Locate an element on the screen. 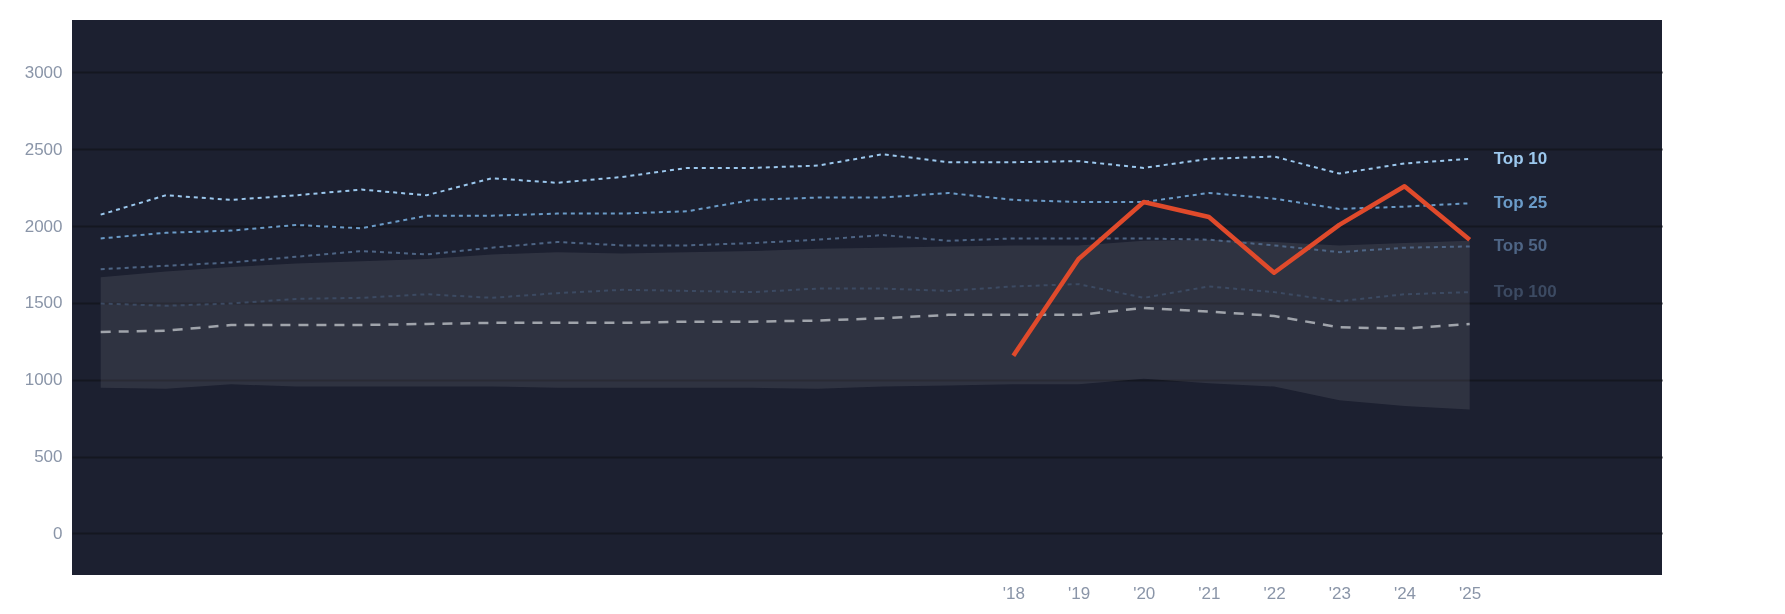 This screenshot has width=1785, height=614. x-tick-label: '21 is located at coordinates (1209, 593).